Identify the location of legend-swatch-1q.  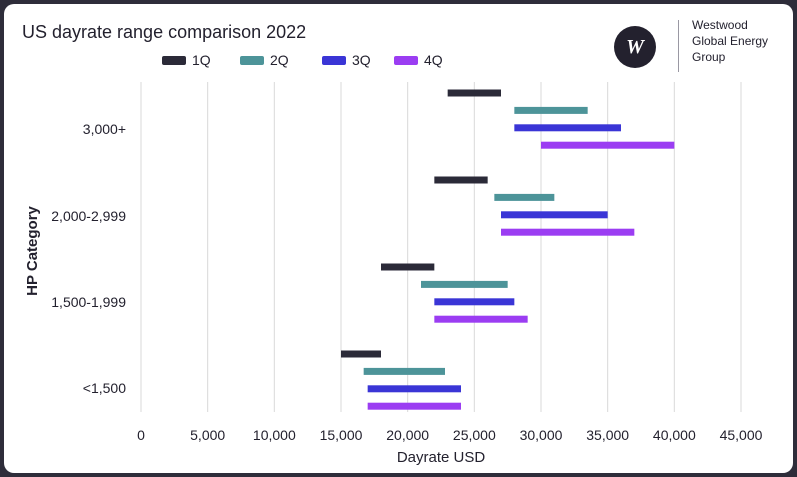
(174, 60).